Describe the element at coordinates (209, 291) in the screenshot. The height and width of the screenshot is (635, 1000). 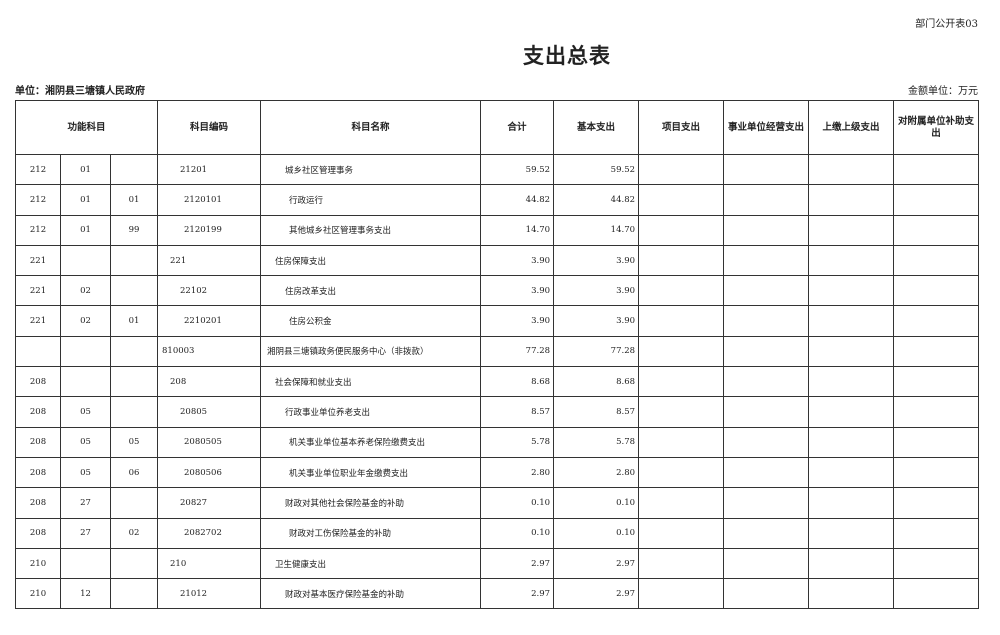
I see `table-cell: 22102` at that location.